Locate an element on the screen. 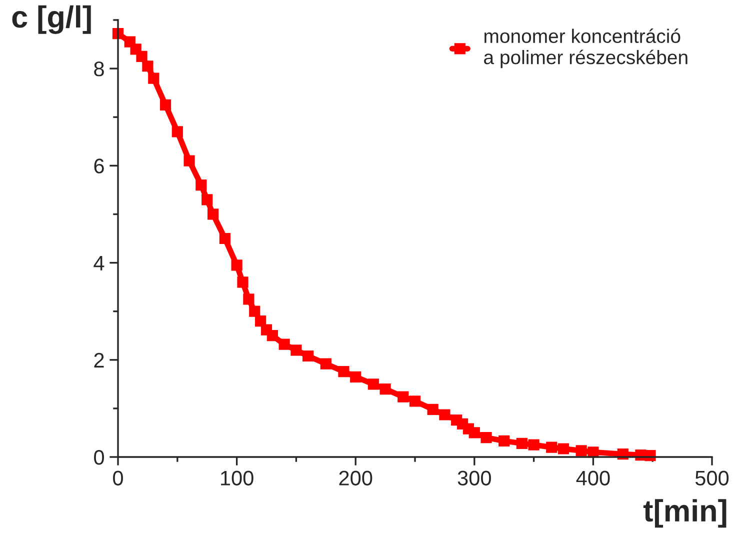 The width and height of the screenshot is (739, 533). y-tick-label: 2 is located at coordinates (99, 360).